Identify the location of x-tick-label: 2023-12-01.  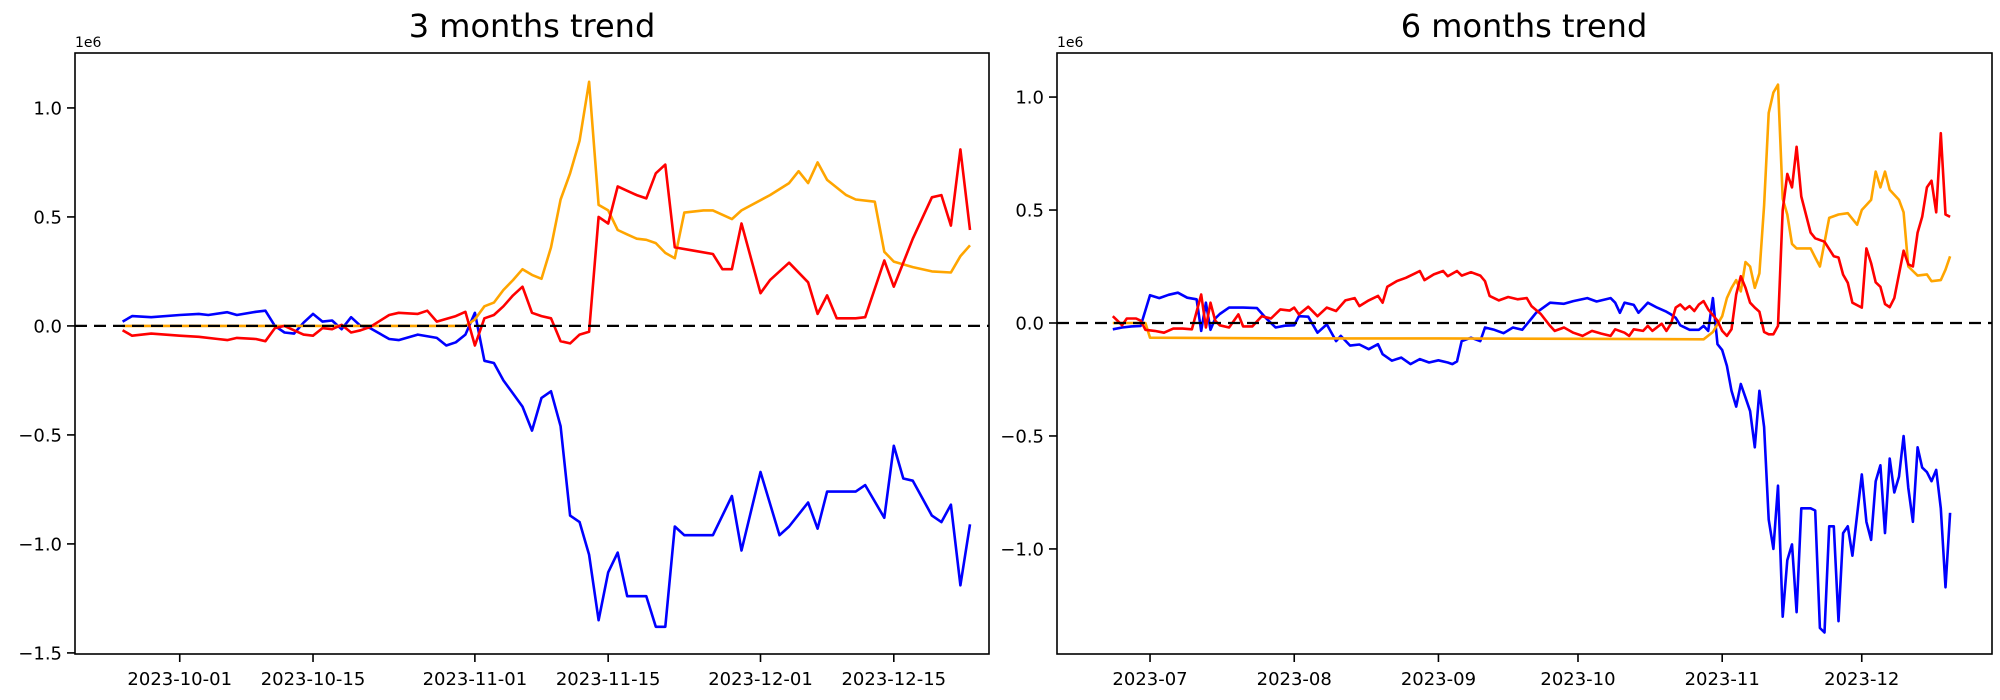
(760, 679).